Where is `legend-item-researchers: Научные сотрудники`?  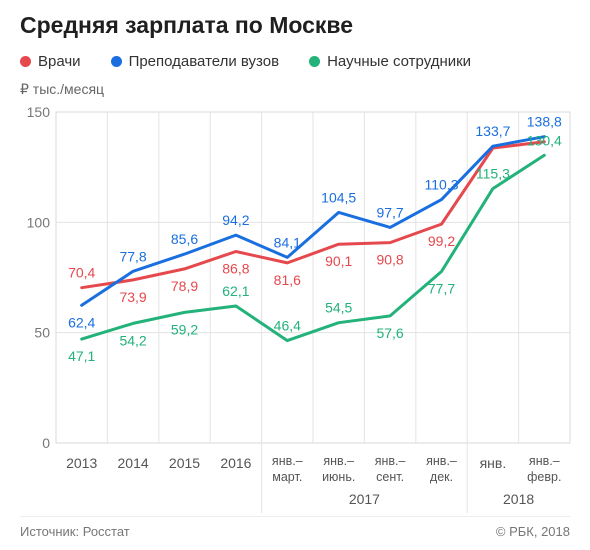
legend-item-researchers: Научные сотрудники is located at coordinates (390, 61).